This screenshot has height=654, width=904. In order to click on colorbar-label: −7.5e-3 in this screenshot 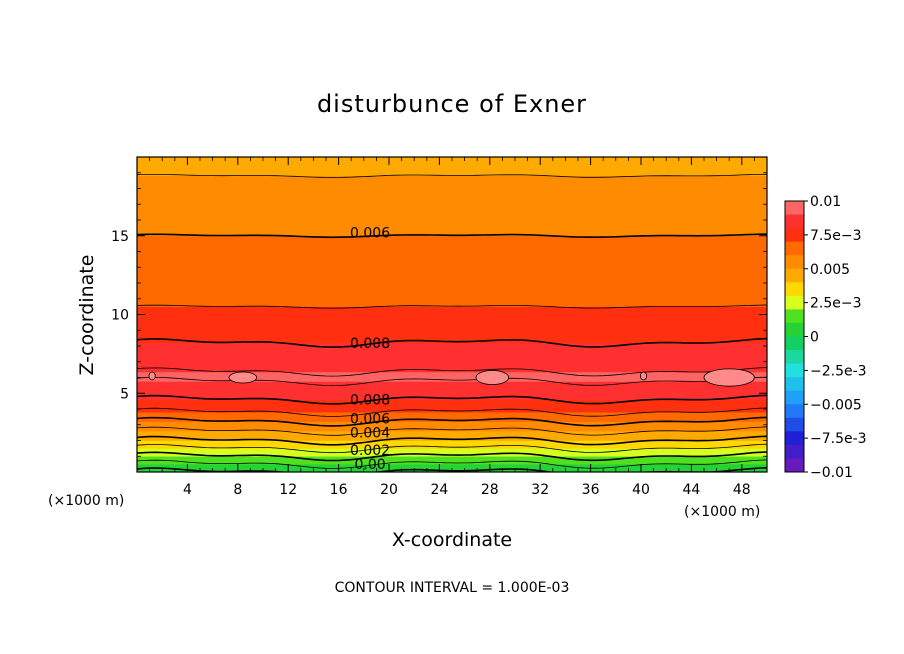, I will do `click(838, 439)`.